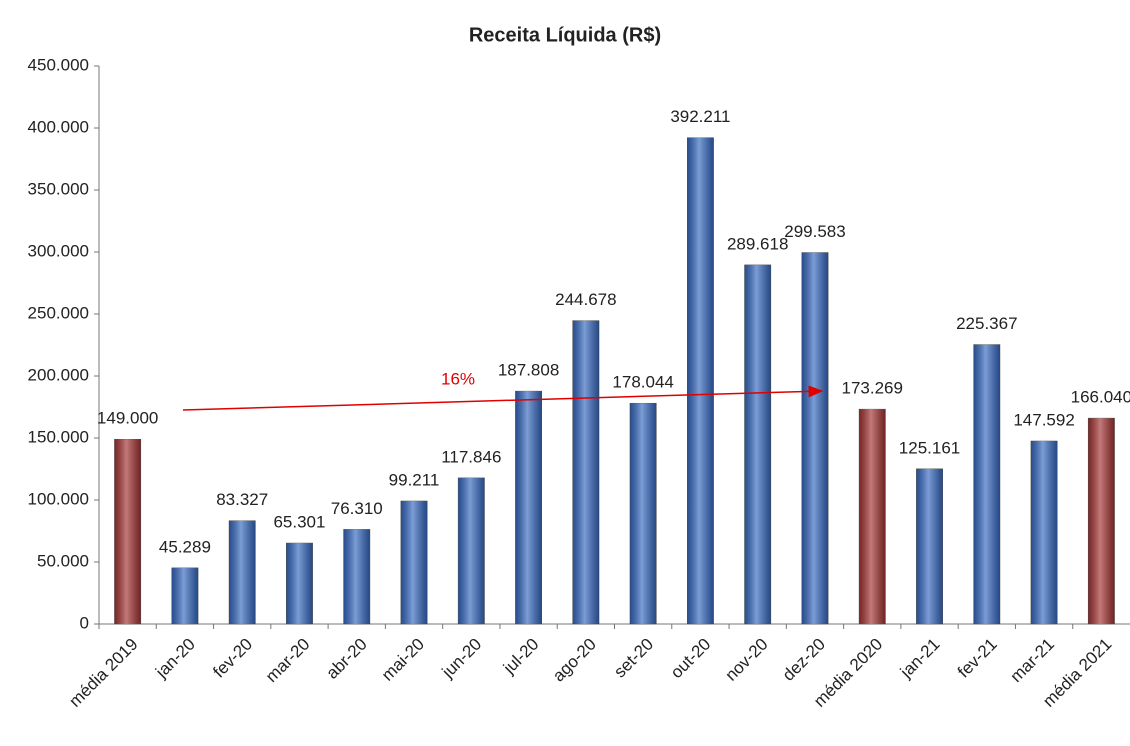  I want to click on x-tick-label: fev-21, so click(977, 658).